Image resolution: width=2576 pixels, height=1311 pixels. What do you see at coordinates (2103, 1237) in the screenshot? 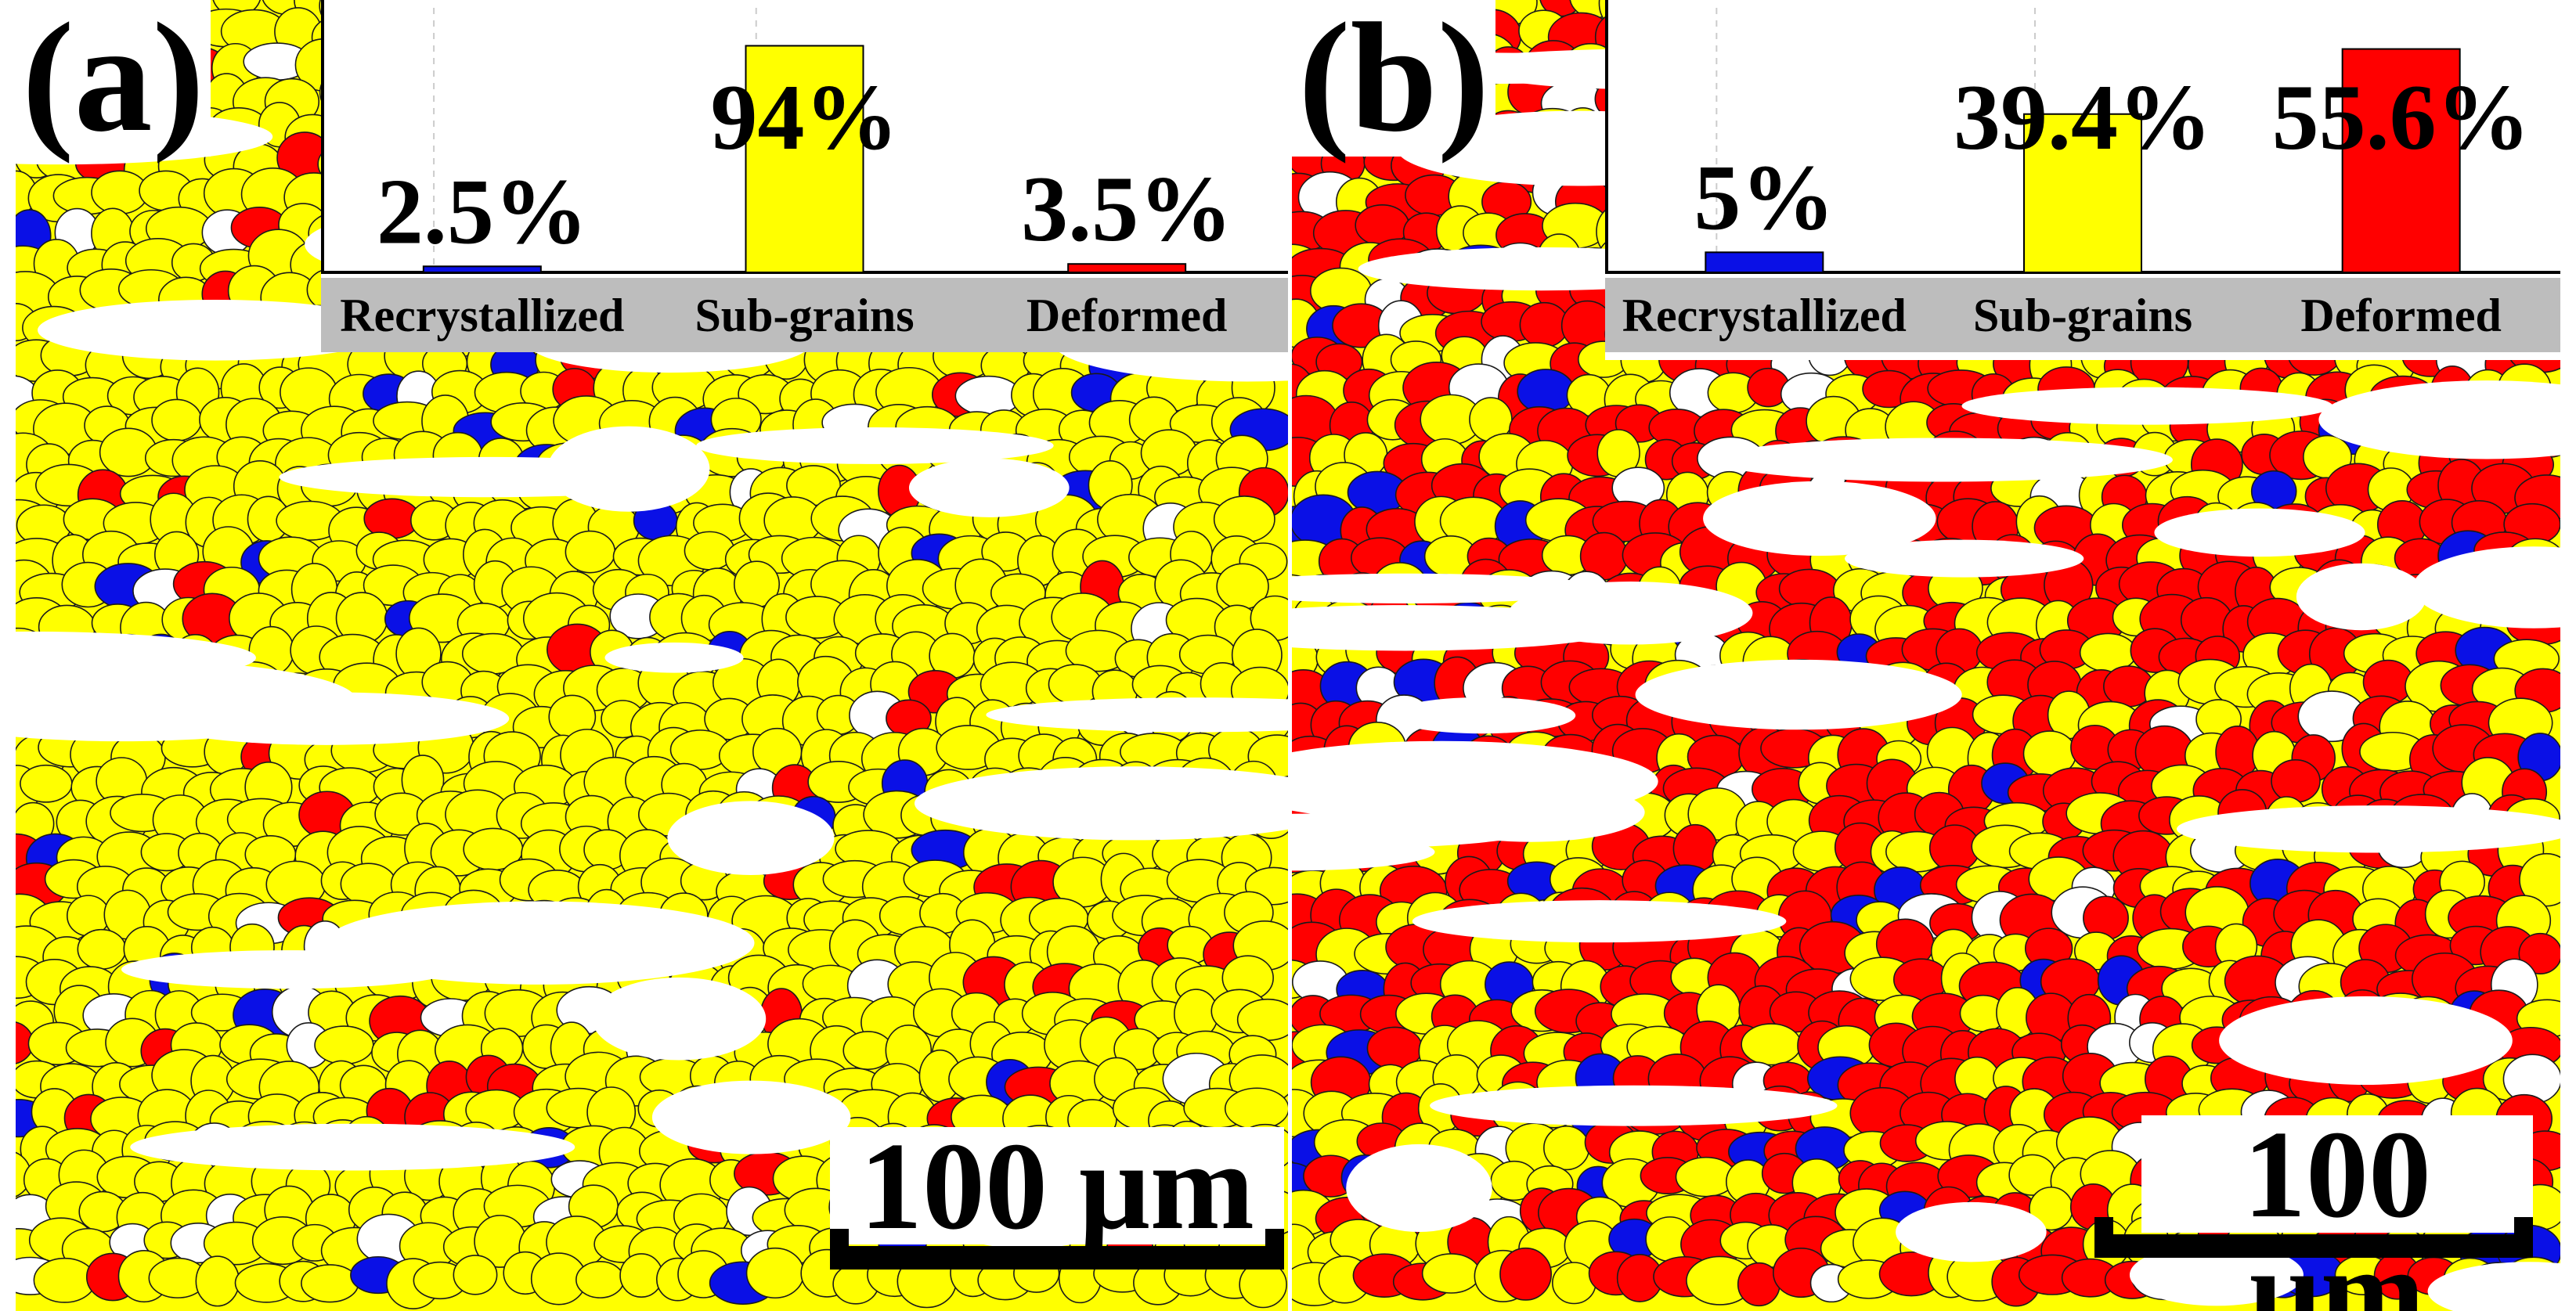
I see `scale-bar-tick-left-b` at bounding box center [2103, 1237].